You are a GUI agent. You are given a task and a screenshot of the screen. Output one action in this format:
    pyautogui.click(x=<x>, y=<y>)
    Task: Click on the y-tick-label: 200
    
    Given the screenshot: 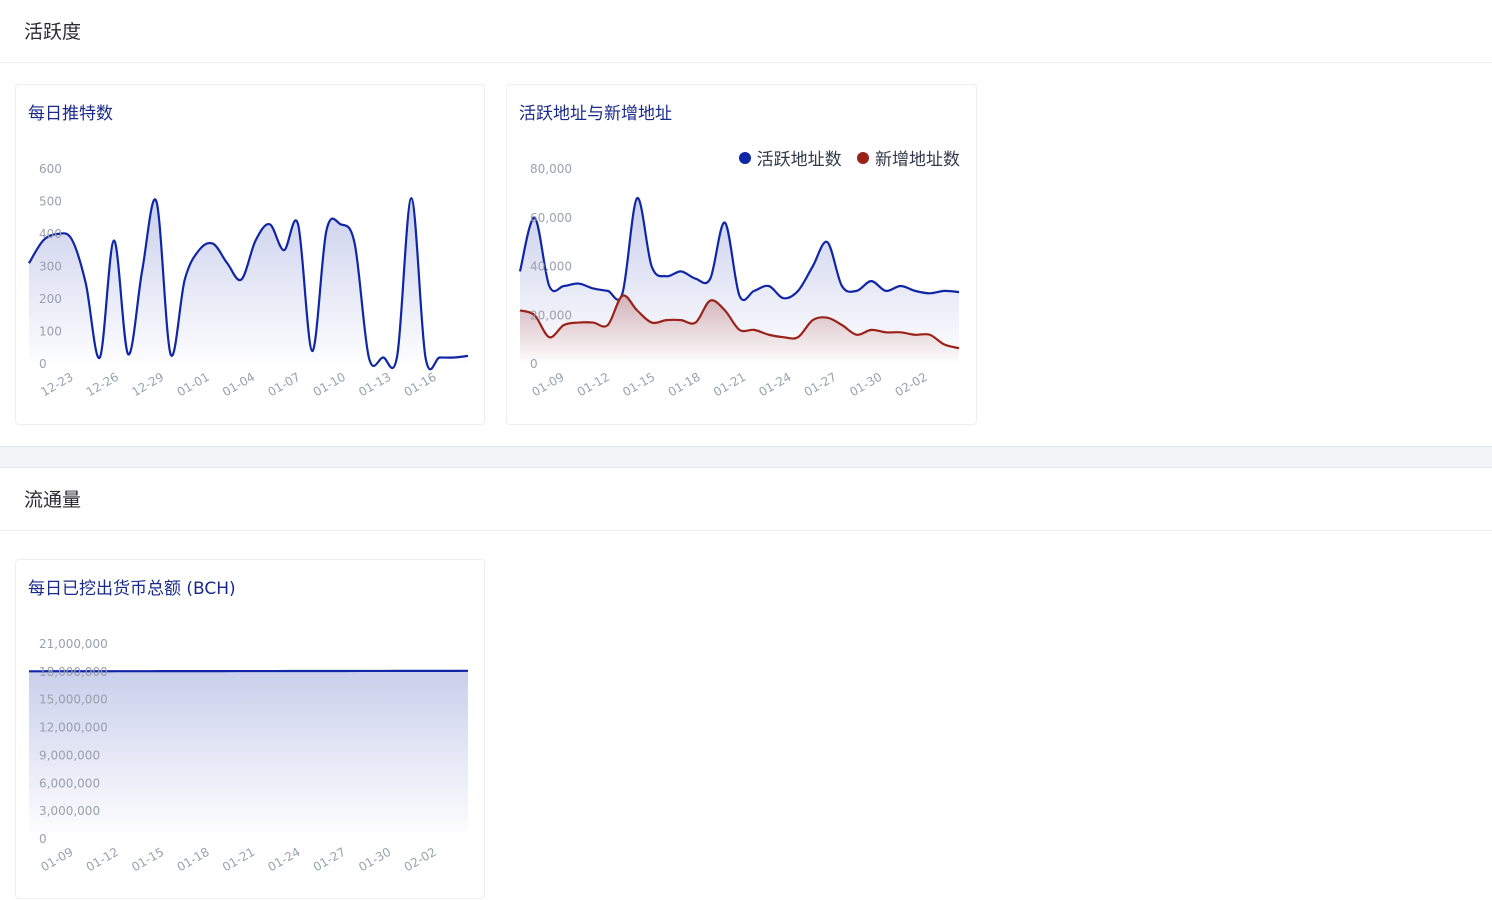 What is the action you would take?
    pyautogui.click(x=50, y=299)
    